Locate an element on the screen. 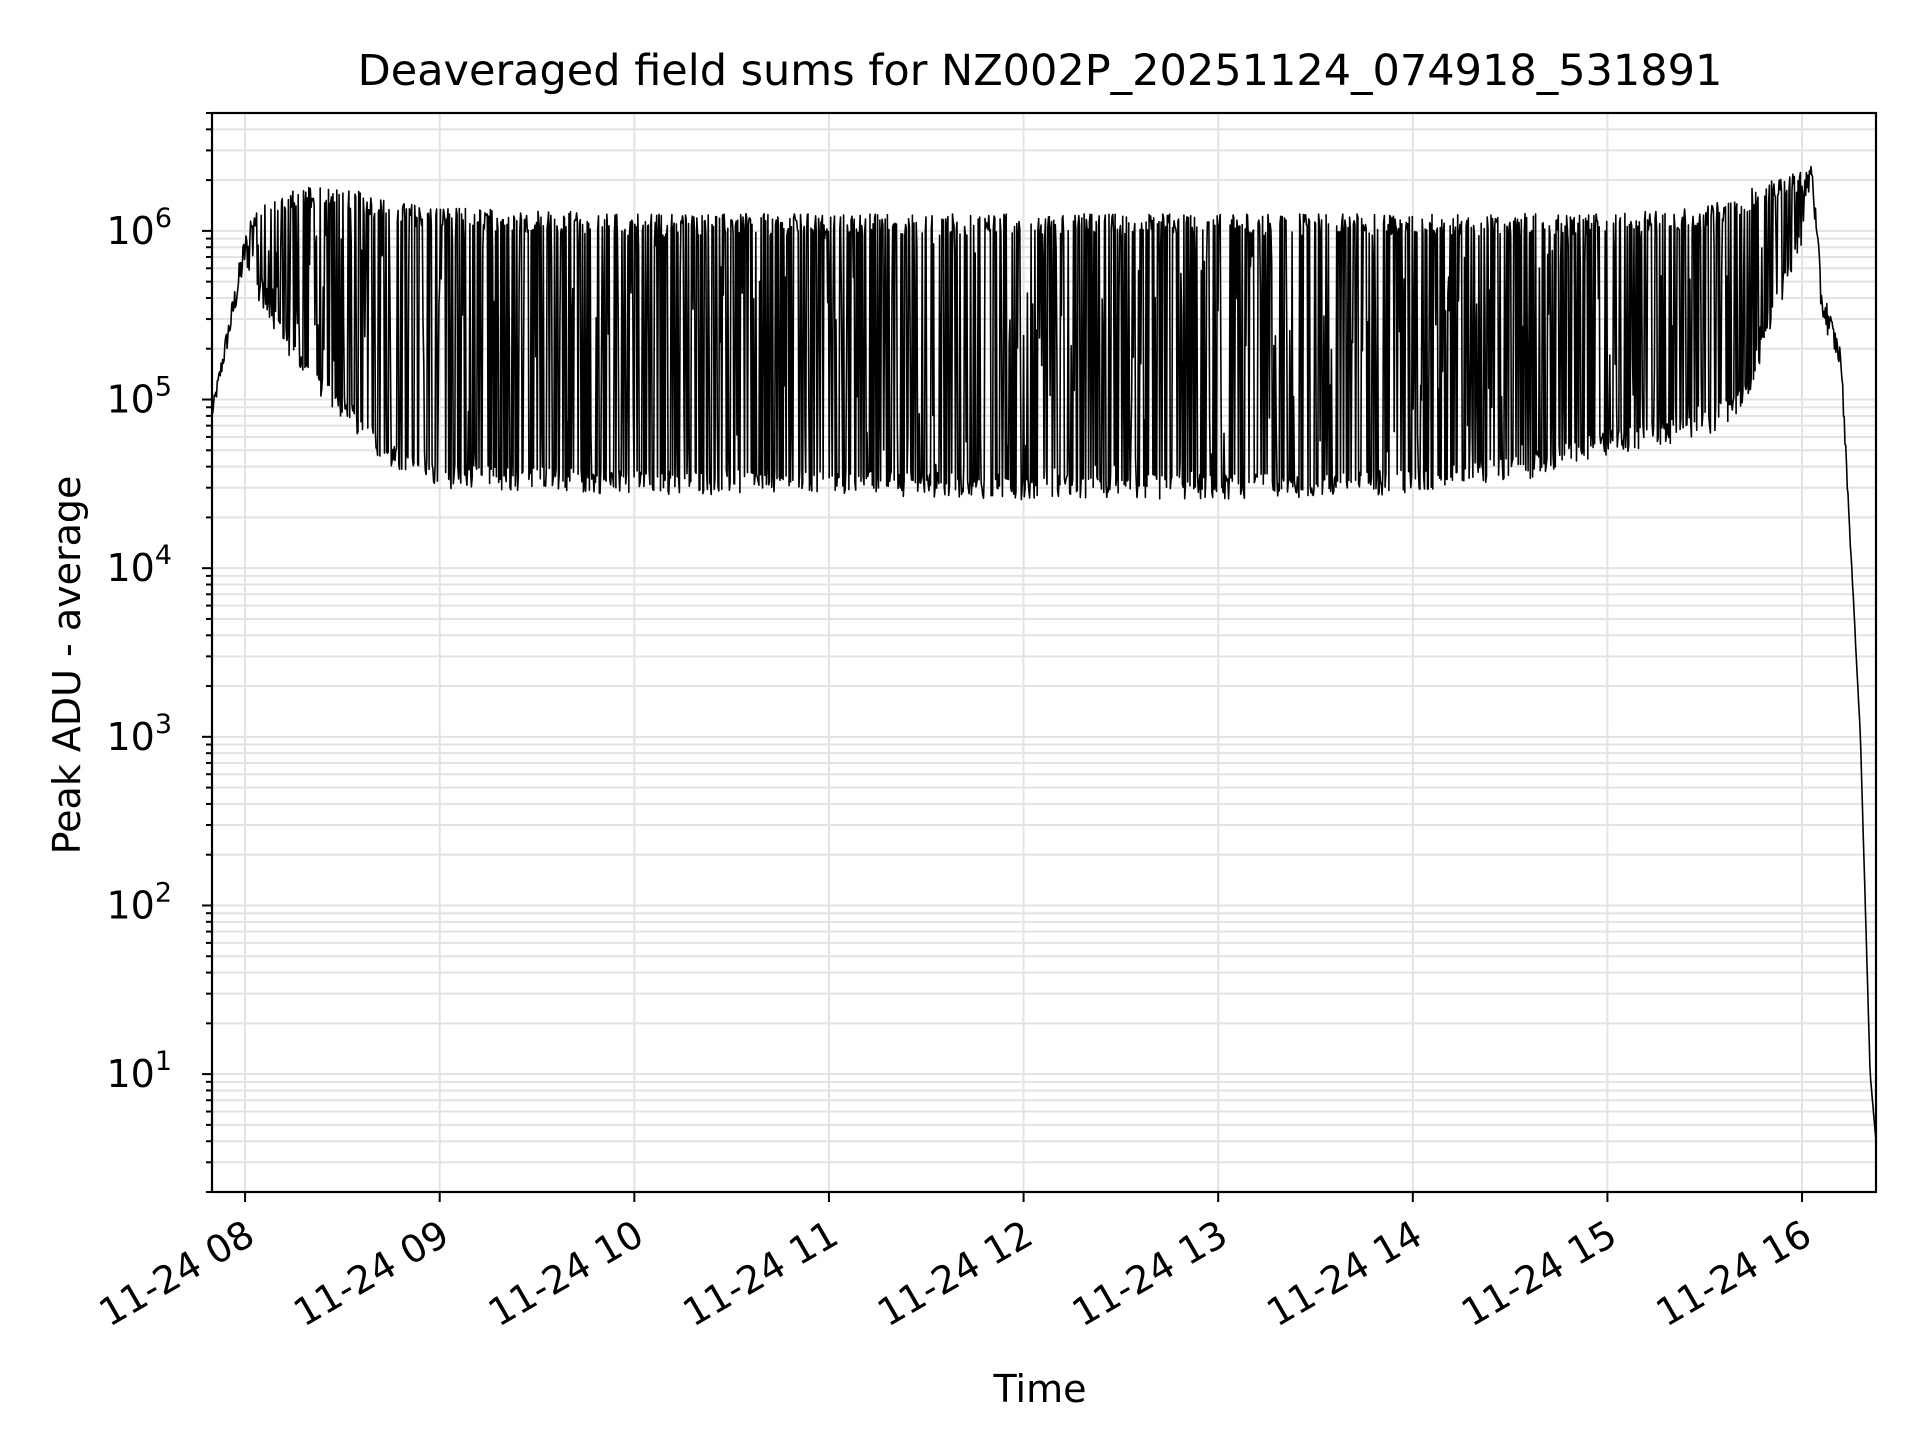 This screenshot has width=1920, height=1440. y-axis-label: Peak ADU - average is located at coordinates (67, 665).